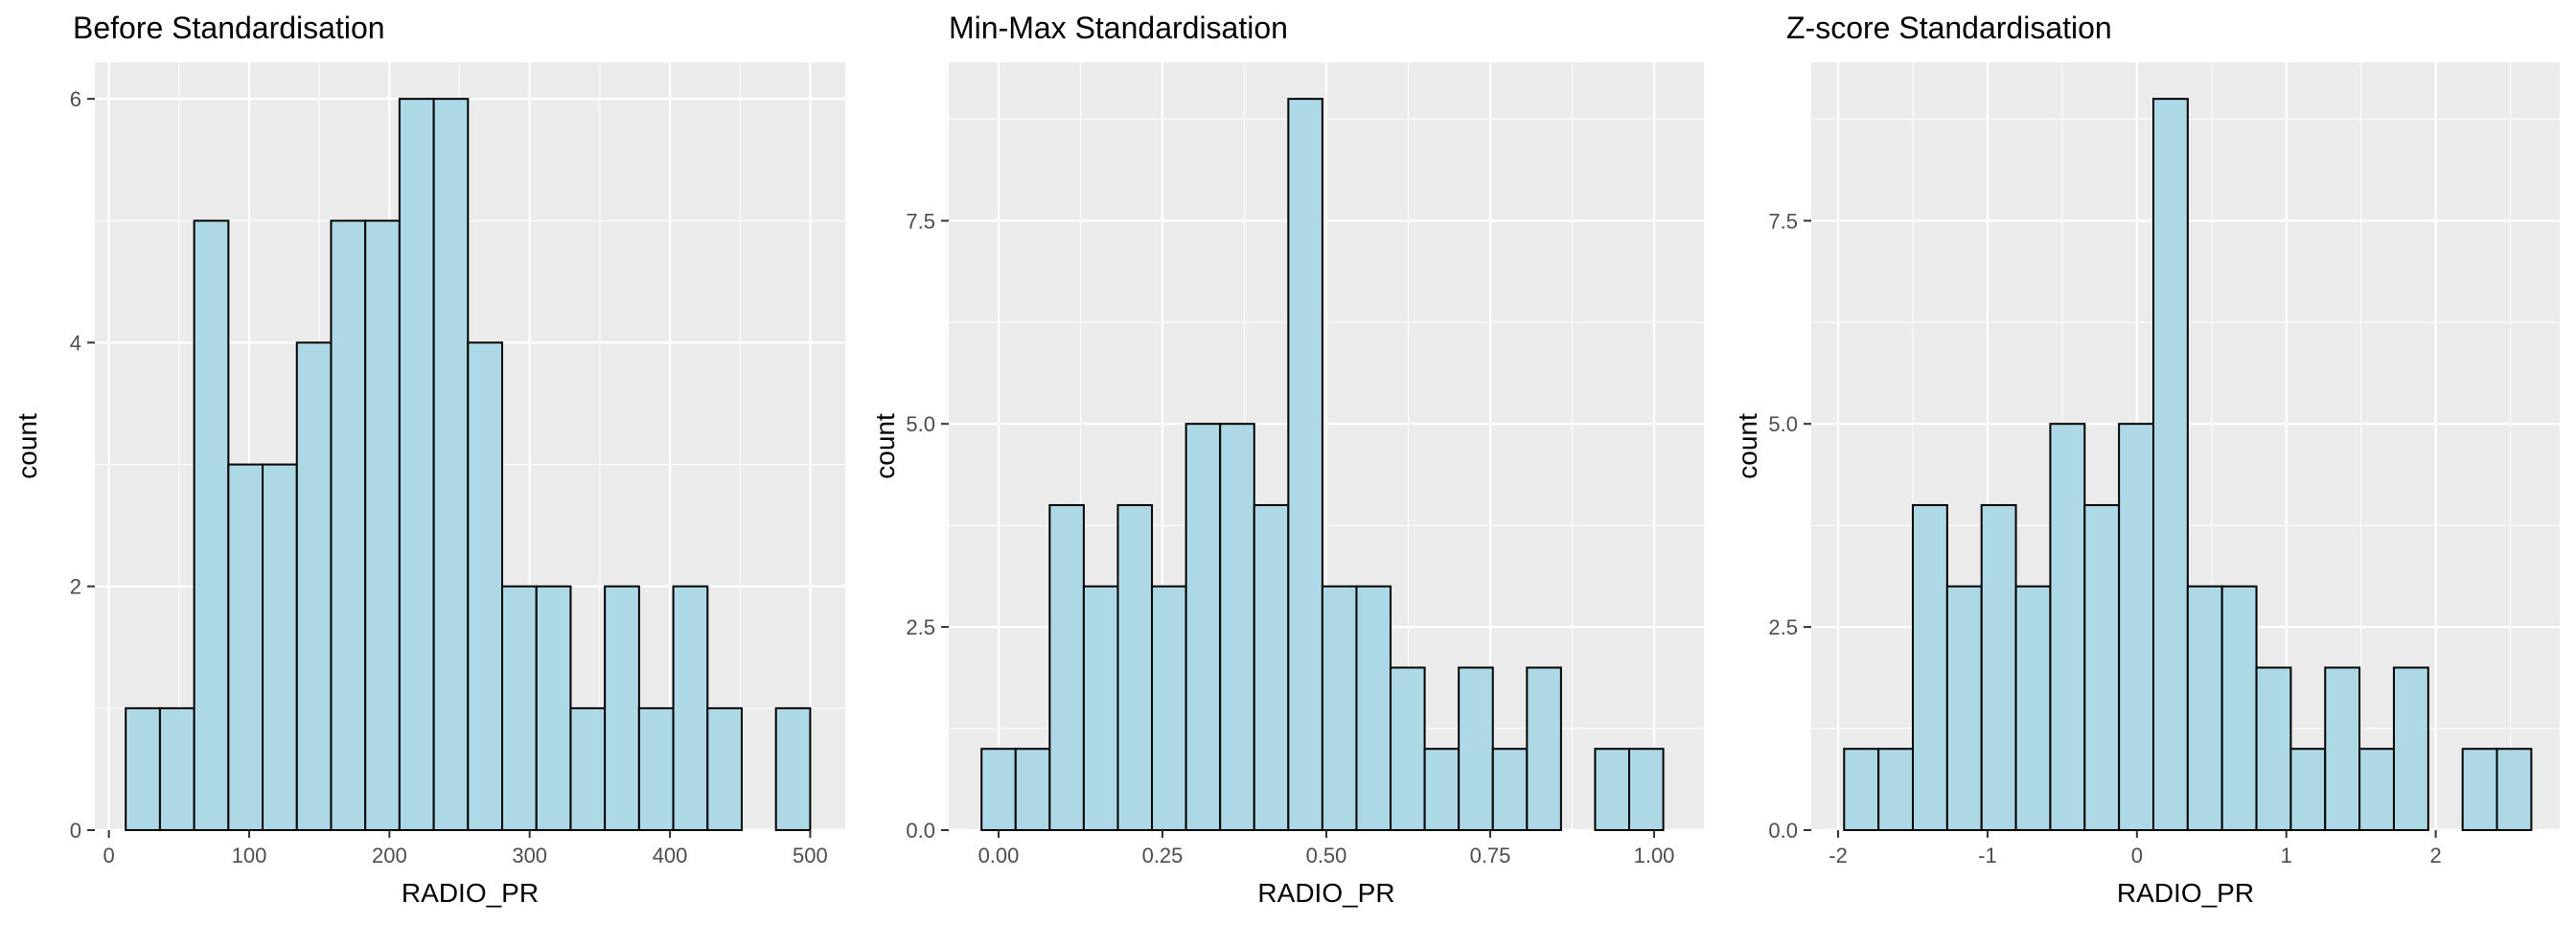 This screenshot has height=925, width=2576. Describe the element at coordinates (75, 343) in the screenshot. I see `y-tick-label: 4` at that location.